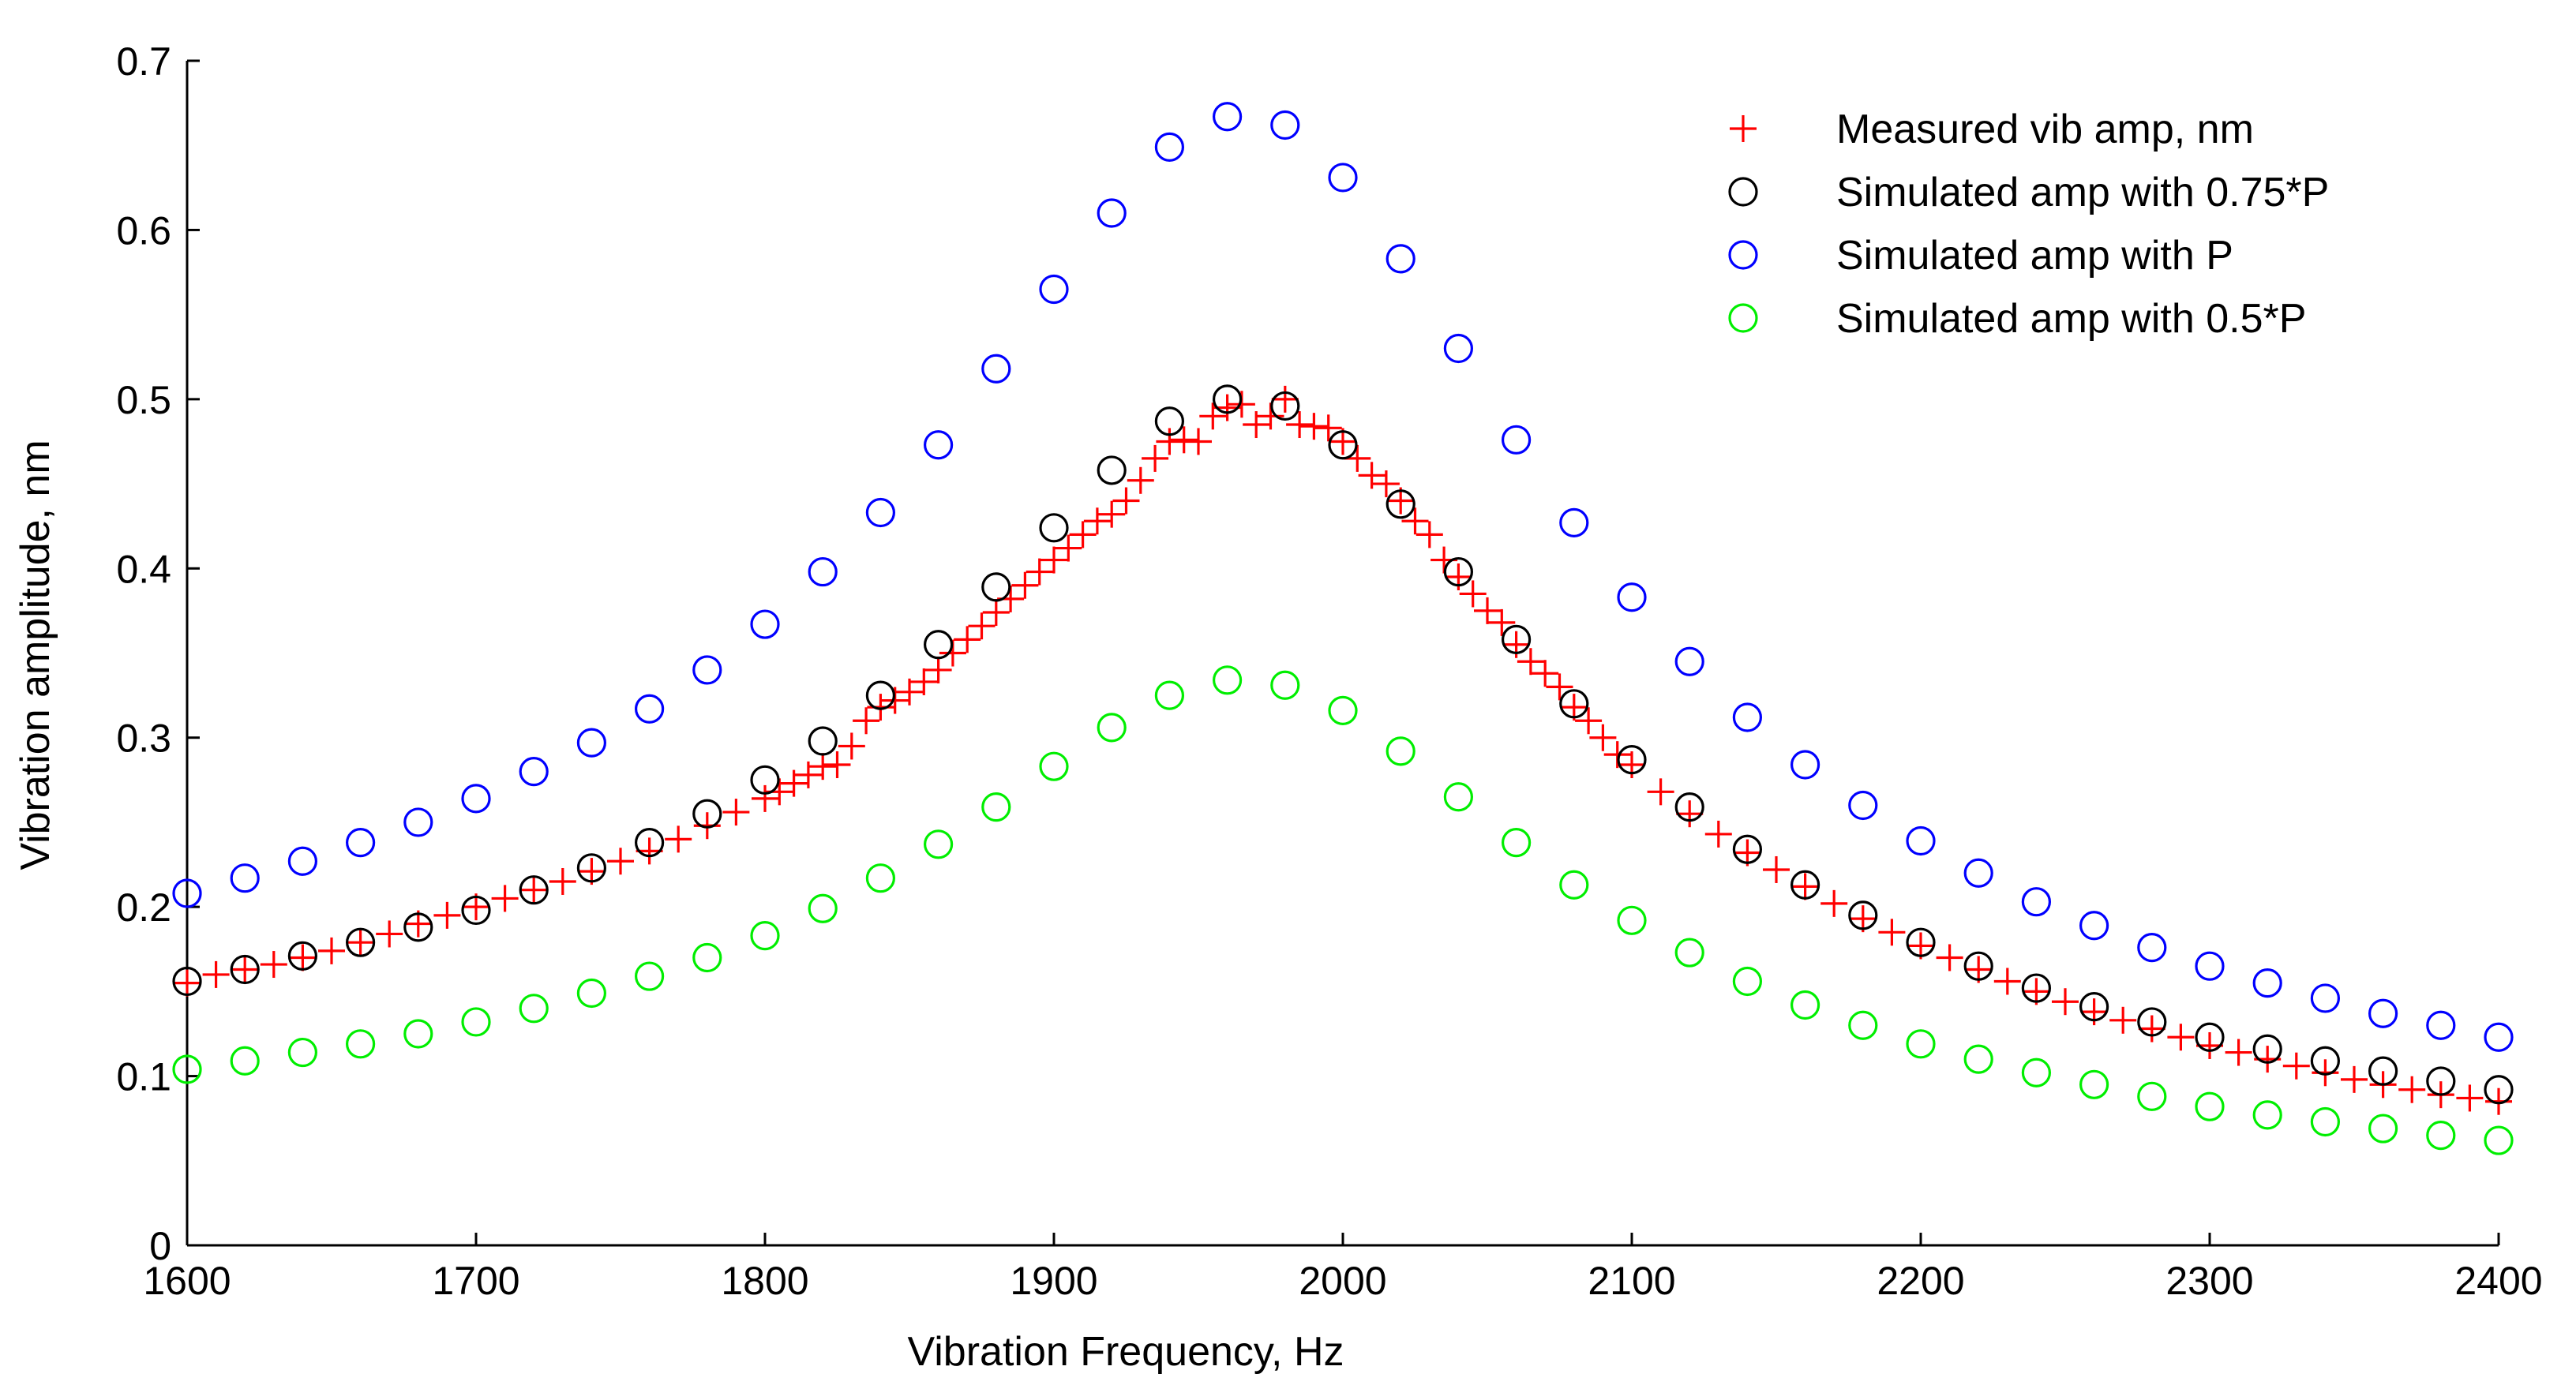 Image resolution: width=2576 pixels, height=1400 pixels. I want to click on legend-item: Simulated amp with 0.75*P, so click(2029, 192).